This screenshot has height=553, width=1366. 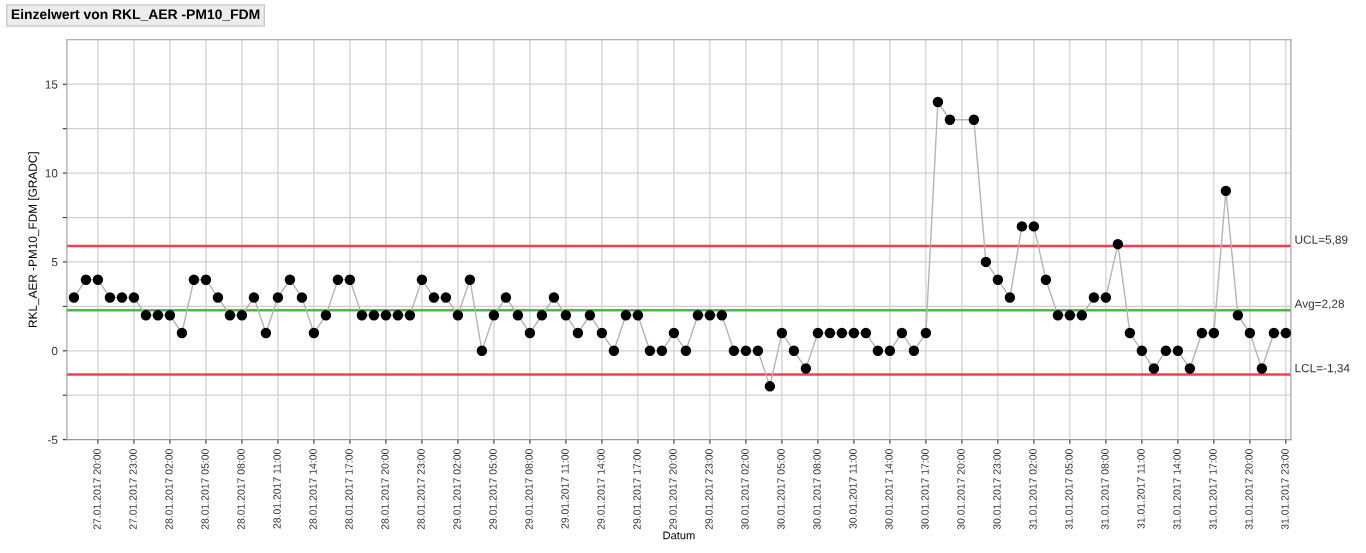 What do you see at coordinates (51, 84) in the screenshot?
I see `y-tick-label: 15` at bounding box center [51, 84].